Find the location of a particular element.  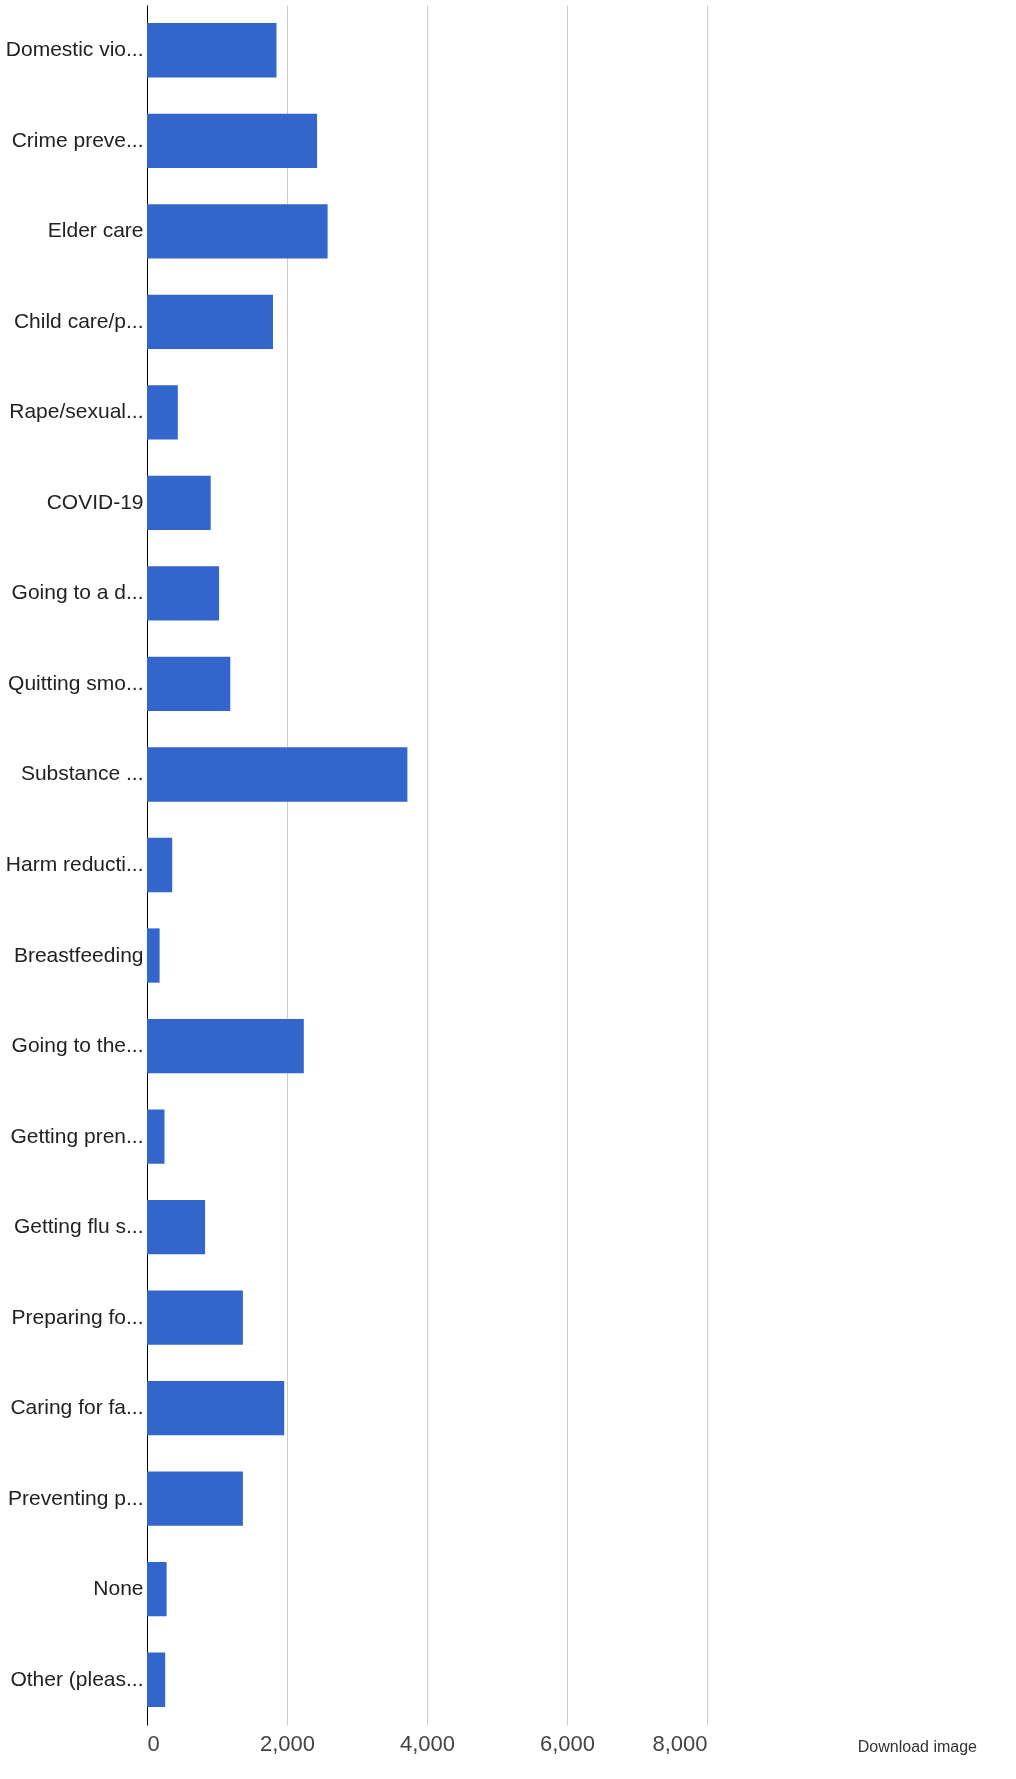

y-tick-label: Elder care is located at coordinates (95, 230).